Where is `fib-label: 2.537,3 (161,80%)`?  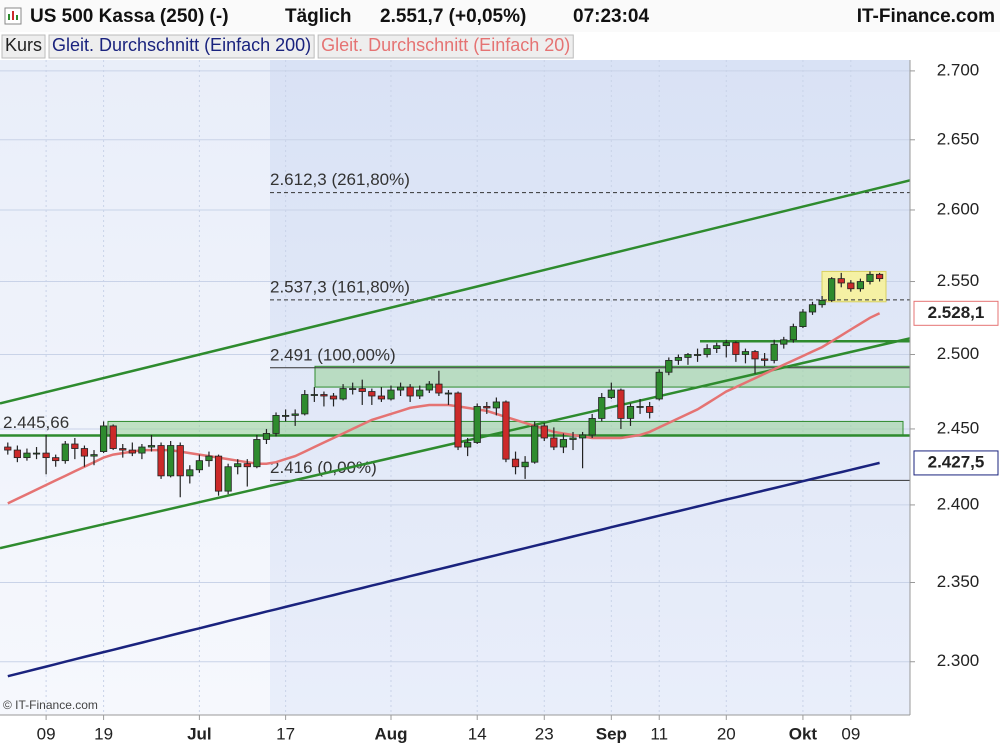 fib-label: 2.537,3 (161,80%) is located at coordinates (340, 286).